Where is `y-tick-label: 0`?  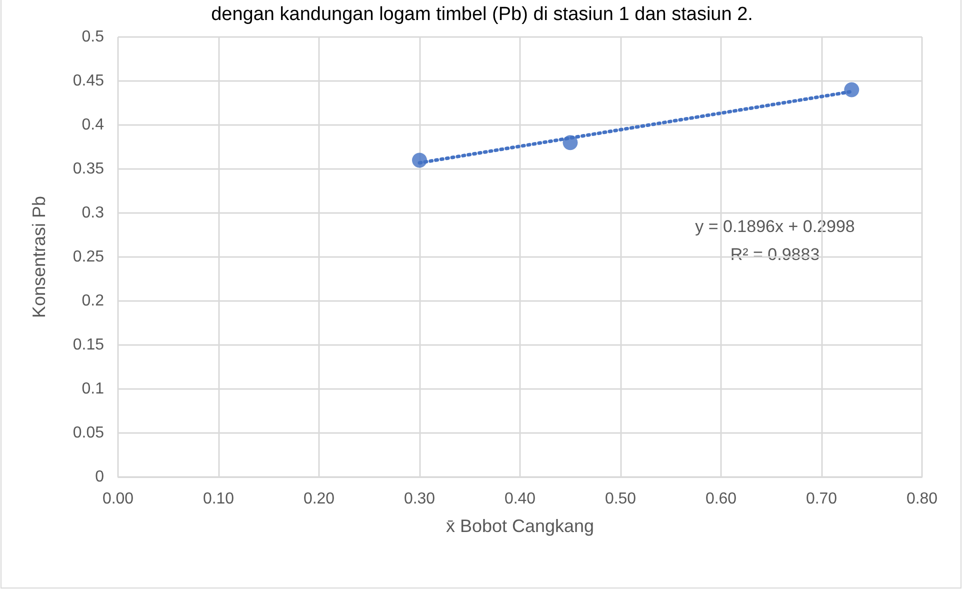
y-tick-label: 0 is located at coordinates (99, 477).